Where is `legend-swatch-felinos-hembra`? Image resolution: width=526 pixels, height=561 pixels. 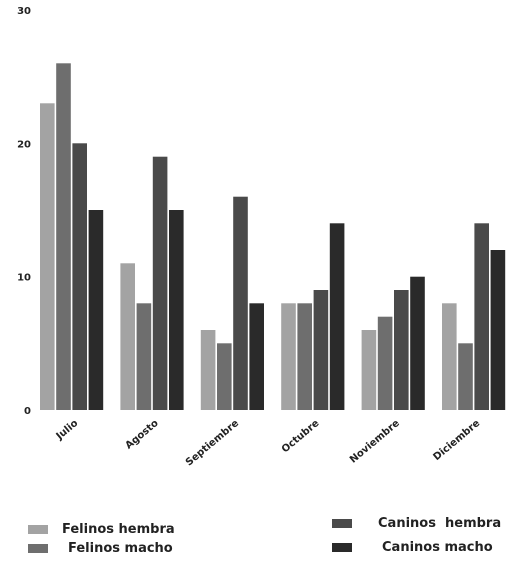 legend-swatch-felinos-hembra is located at coordinates (38, 529).